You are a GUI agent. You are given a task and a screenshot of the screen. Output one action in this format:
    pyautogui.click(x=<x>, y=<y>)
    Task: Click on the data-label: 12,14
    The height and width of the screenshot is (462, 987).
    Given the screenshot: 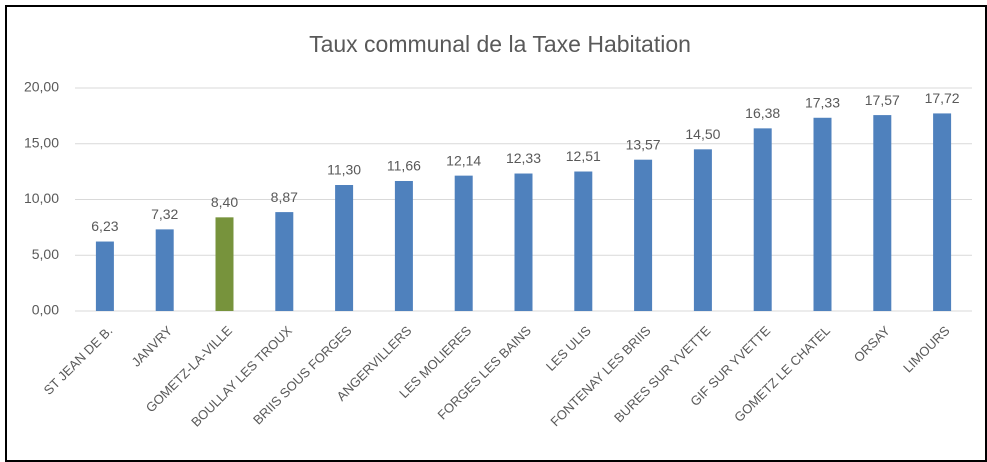 What is the action you would take?
    pyautogui.click(x=463, y=160)
    